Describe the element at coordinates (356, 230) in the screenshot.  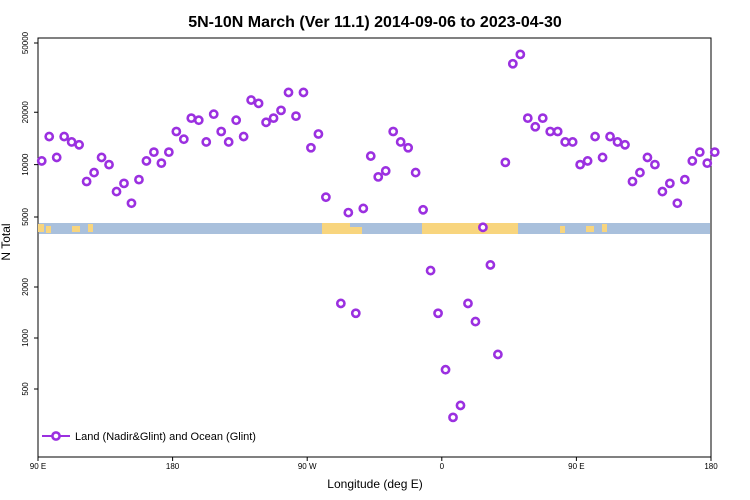
I see `land-central-america` at that location.